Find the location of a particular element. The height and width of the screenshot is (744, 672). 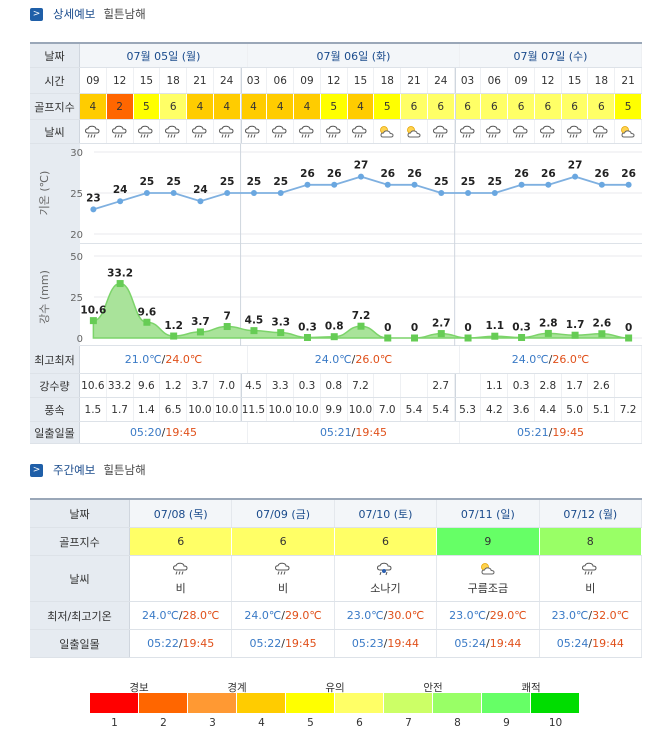

legend-level-label: 유의 is located at coordinates (335, 688).